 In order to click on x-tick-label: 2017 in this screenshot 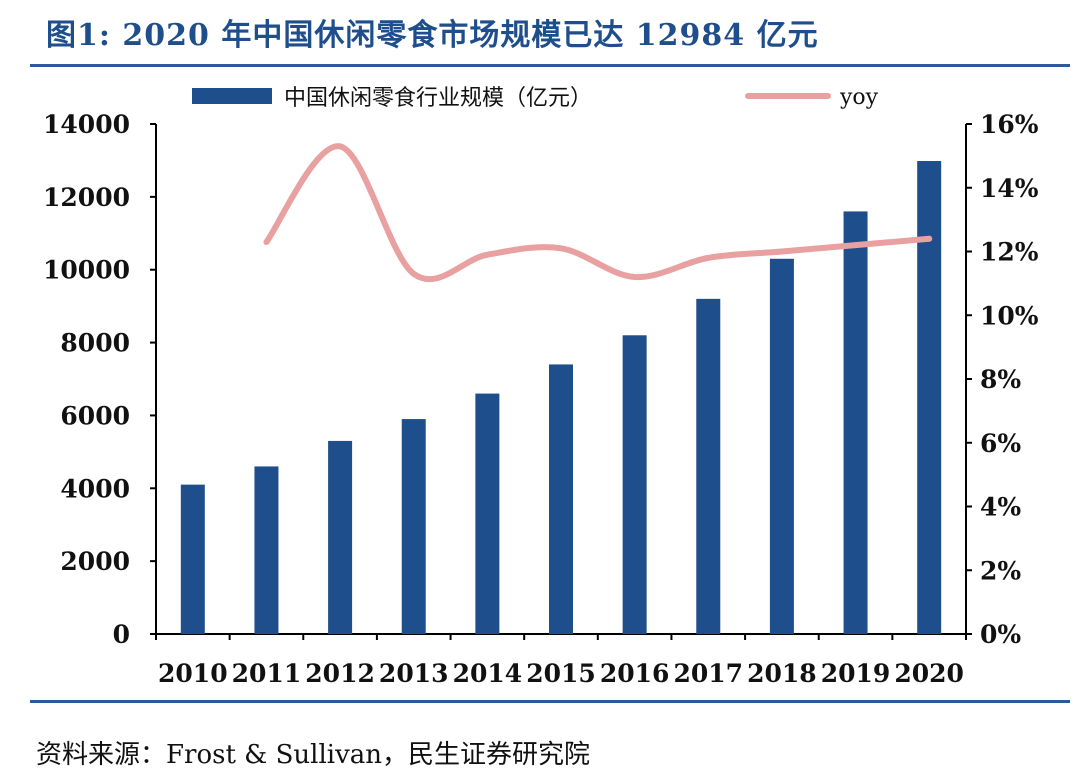, I will do `click(708, 673)`.